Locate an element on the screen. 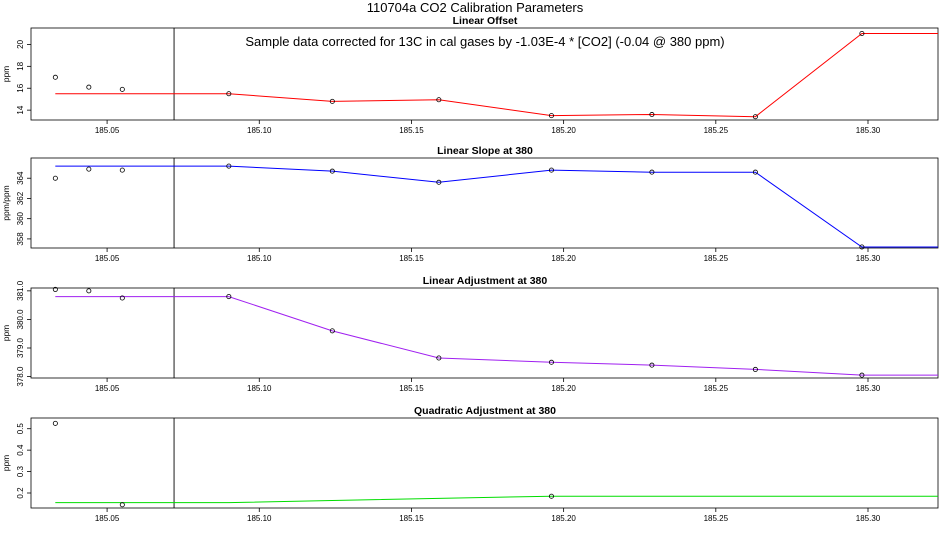  y-tick-label: 20 is located at coordinates (20, 43).